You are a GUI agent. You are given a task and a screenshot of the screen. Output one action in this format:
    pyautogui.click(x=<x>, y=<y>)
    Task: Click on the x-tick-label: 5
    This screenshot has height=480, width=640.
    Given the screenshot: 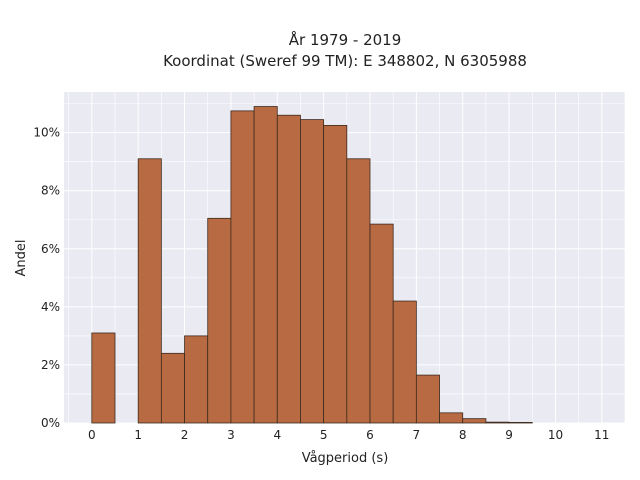 What is the action you would take?
    pyautogui.click(x=324, y=435)
    